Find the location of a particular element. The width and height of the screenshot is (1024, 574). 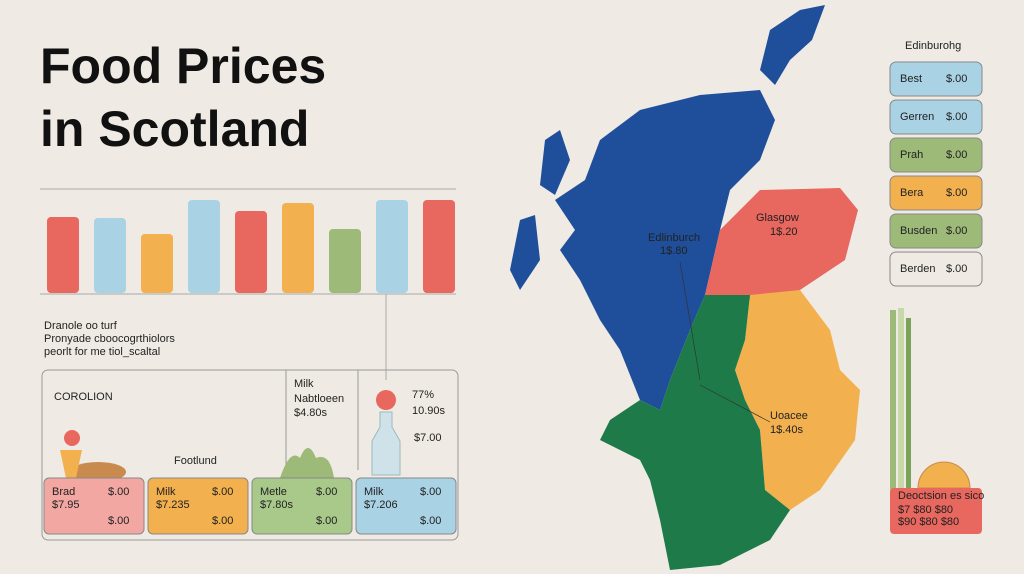

panel-percent: 77% is located at coordinates (423, 395).